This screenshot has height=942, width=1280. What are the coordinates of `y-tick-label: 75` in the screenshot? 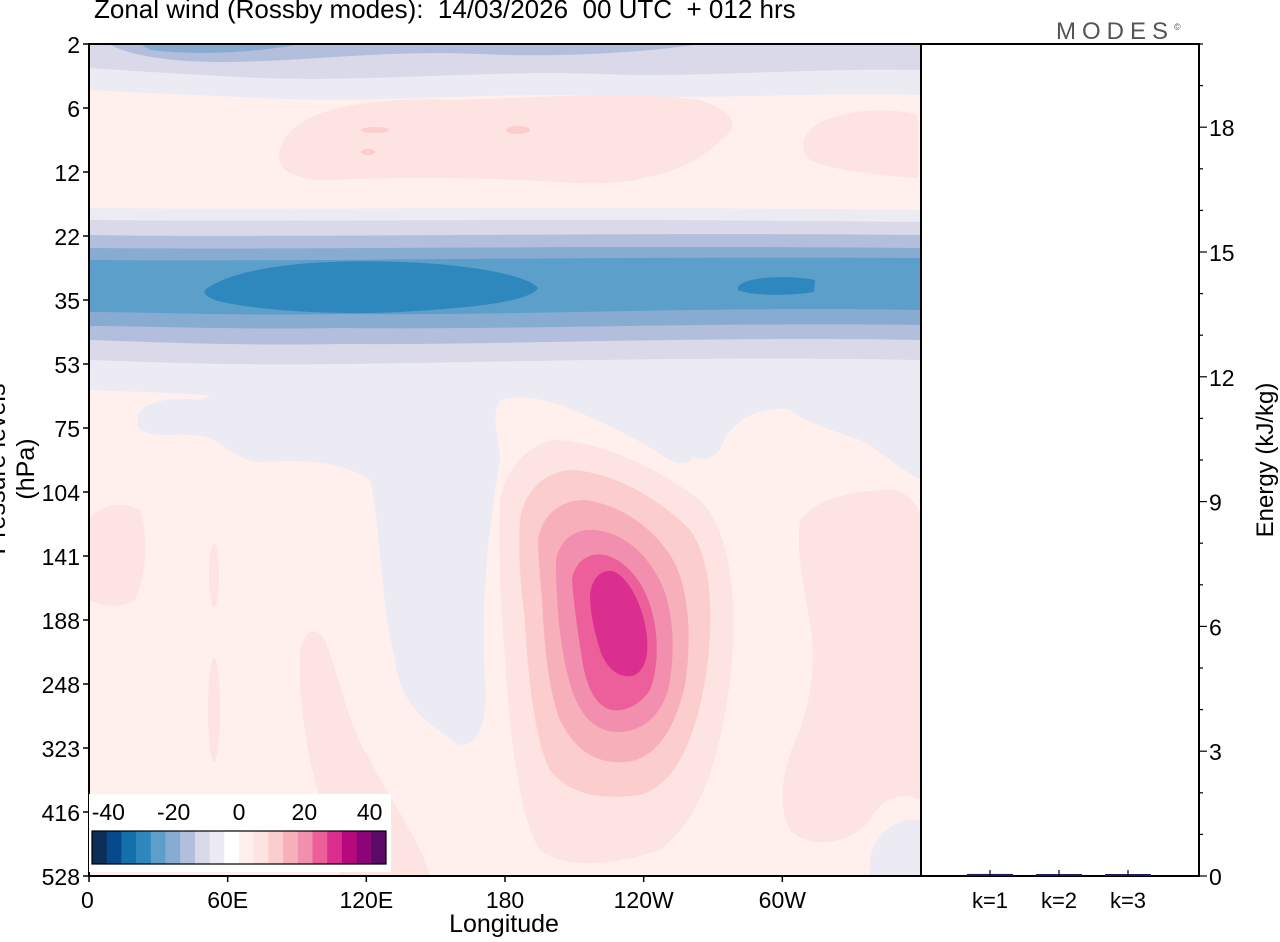 It's located at (67, 429).